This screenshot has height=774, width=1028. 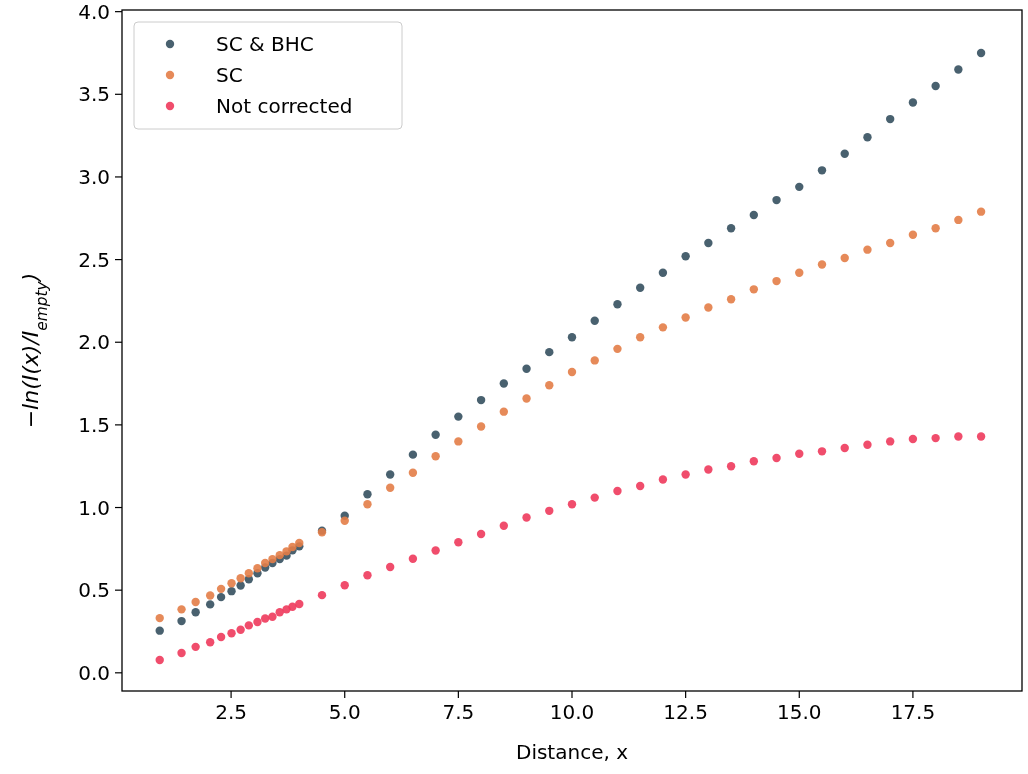 What do you see at coordinates (94, 424) in the screenshot?
I see `y-tick-label: 1.5` at bounding box center [94, 424].